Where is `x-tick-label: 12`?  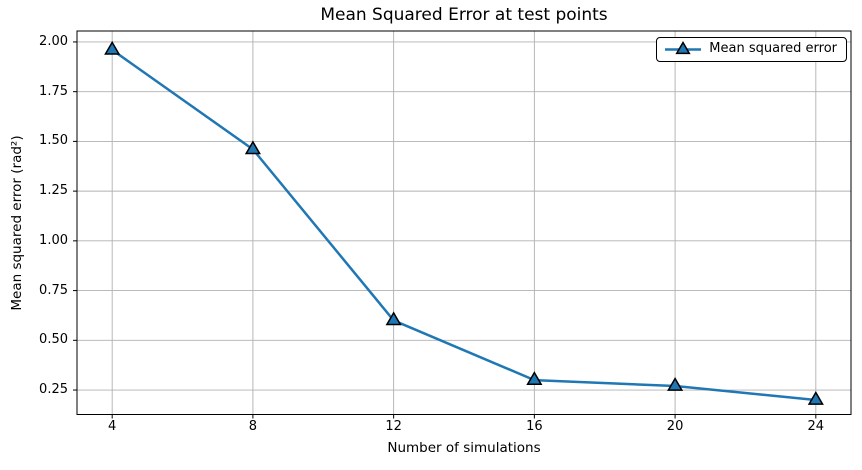
x-tick-label: 12 is located at coordinates (393, 426).